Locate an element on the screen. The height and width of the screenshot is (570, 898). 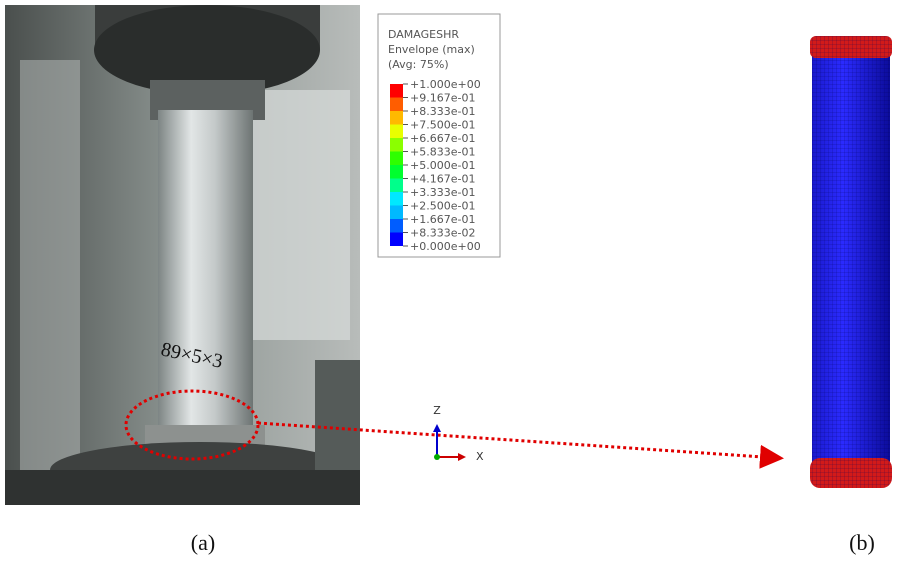
legend-label: +6.667e-01 is located at coordinates (442, 138).